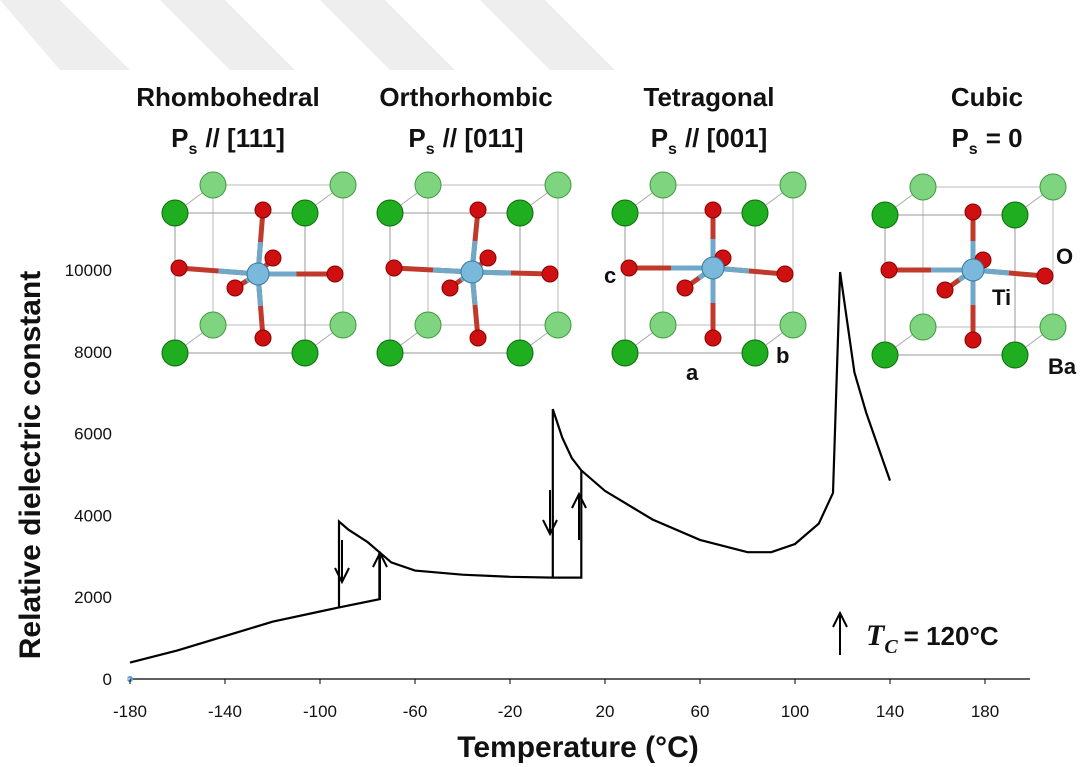 This screenshot has height=767, width=1087. I want to click on phase-polarization: Ps // [011], so click(465, 140).